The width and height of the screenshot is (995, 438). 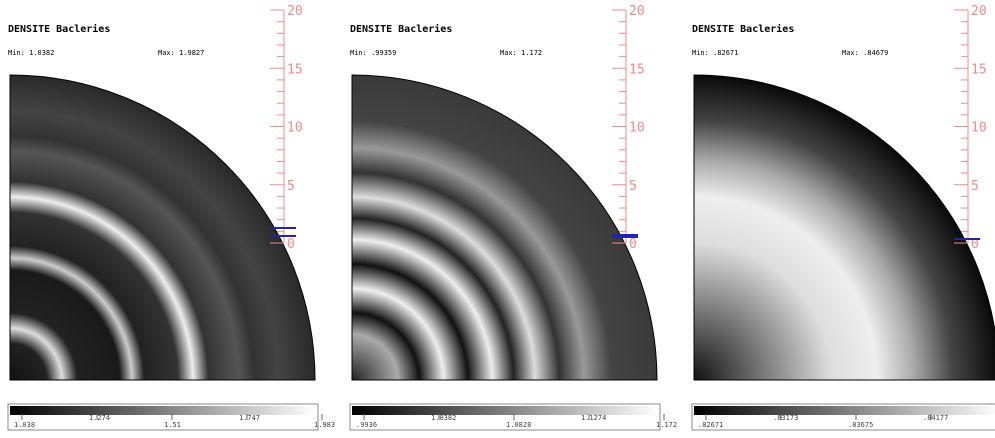 What do you see at coordinates (324, 425) in the screenshot?
I see `colorbar-label: 1.983` at bounding box center [324, 425].